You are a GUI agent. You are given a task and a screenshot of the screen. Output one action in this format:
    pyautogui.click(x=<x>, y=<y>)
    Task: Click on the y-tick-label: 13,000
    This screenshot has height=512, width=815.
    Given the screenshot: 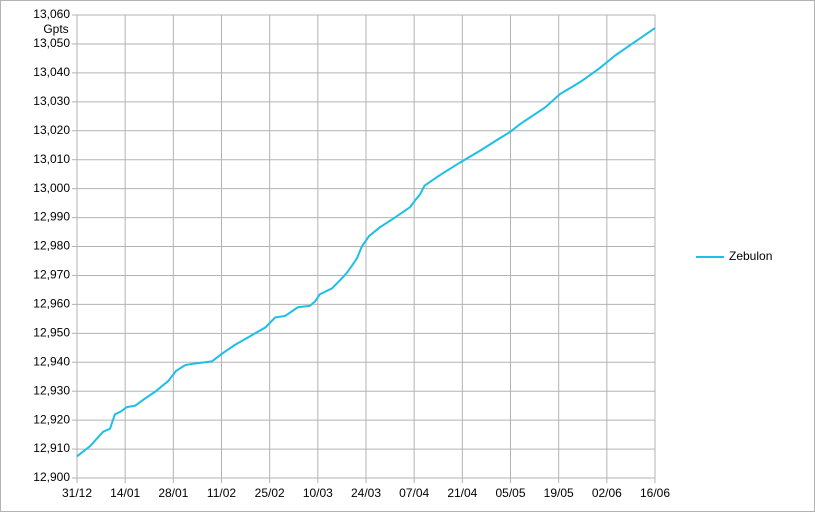 What is the action you would take?
    pyautogui.click(x=51, y=188)
    